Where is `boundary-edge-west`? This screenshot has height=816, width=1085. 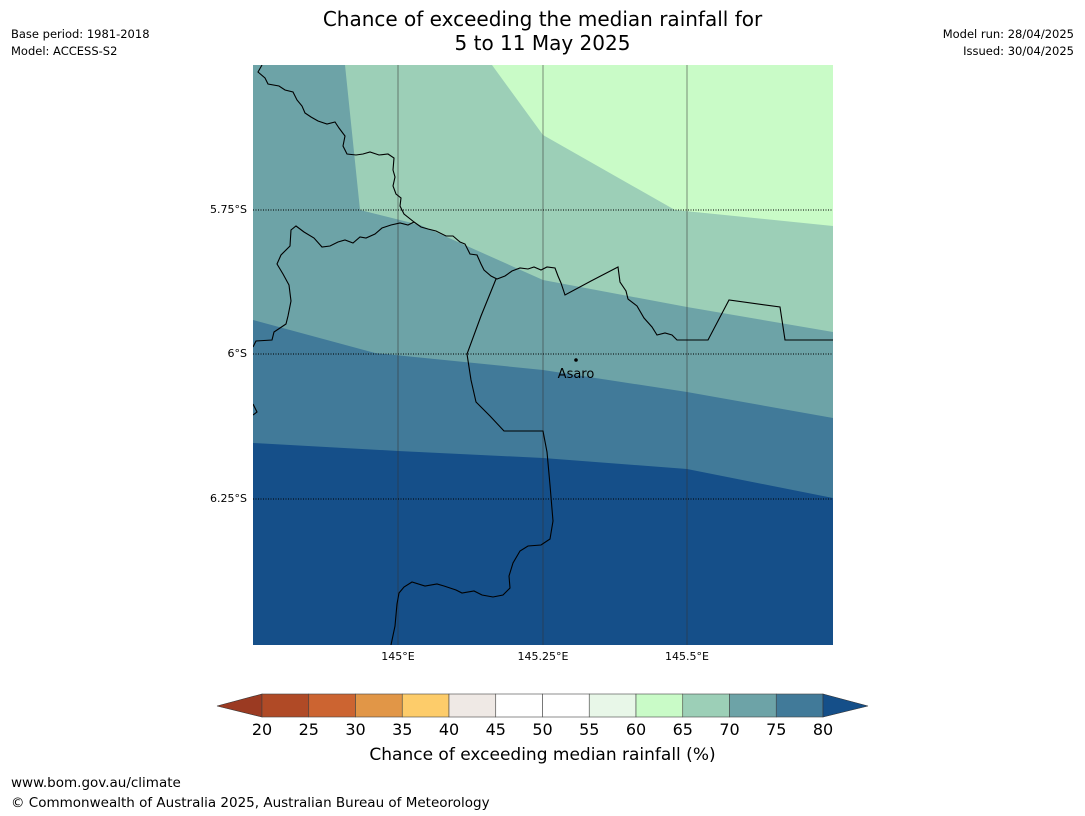 boundary-edge-west is located at coordinates (255, 409).